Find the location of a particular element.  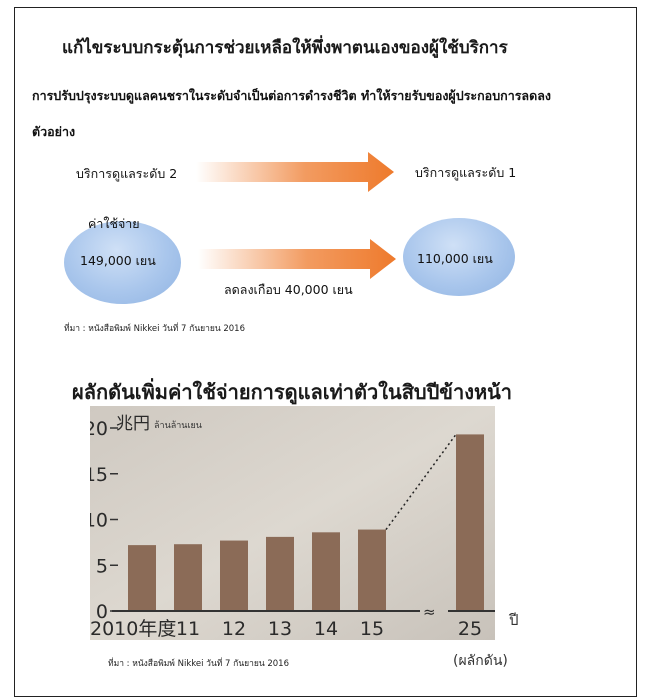

y-tick-label: 20 is located at coordinates (99, 429).